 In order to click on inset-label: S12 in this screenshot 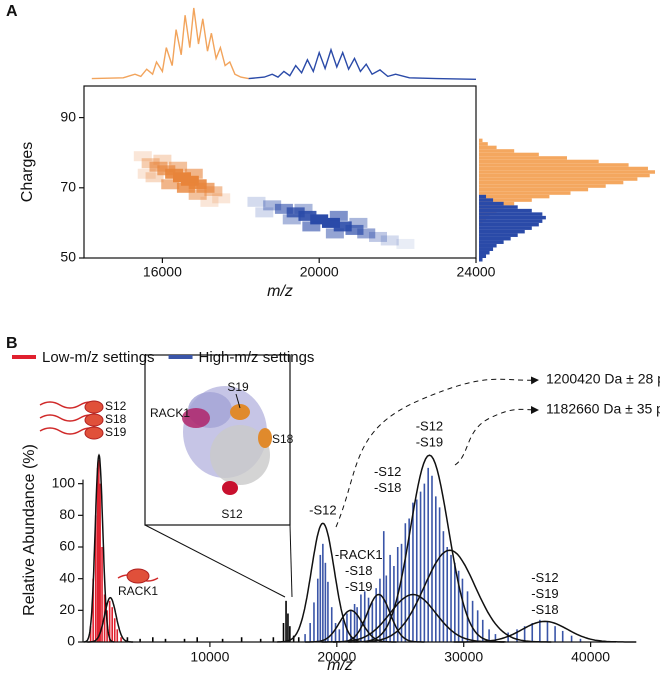, I will do `click(232, 514)`.